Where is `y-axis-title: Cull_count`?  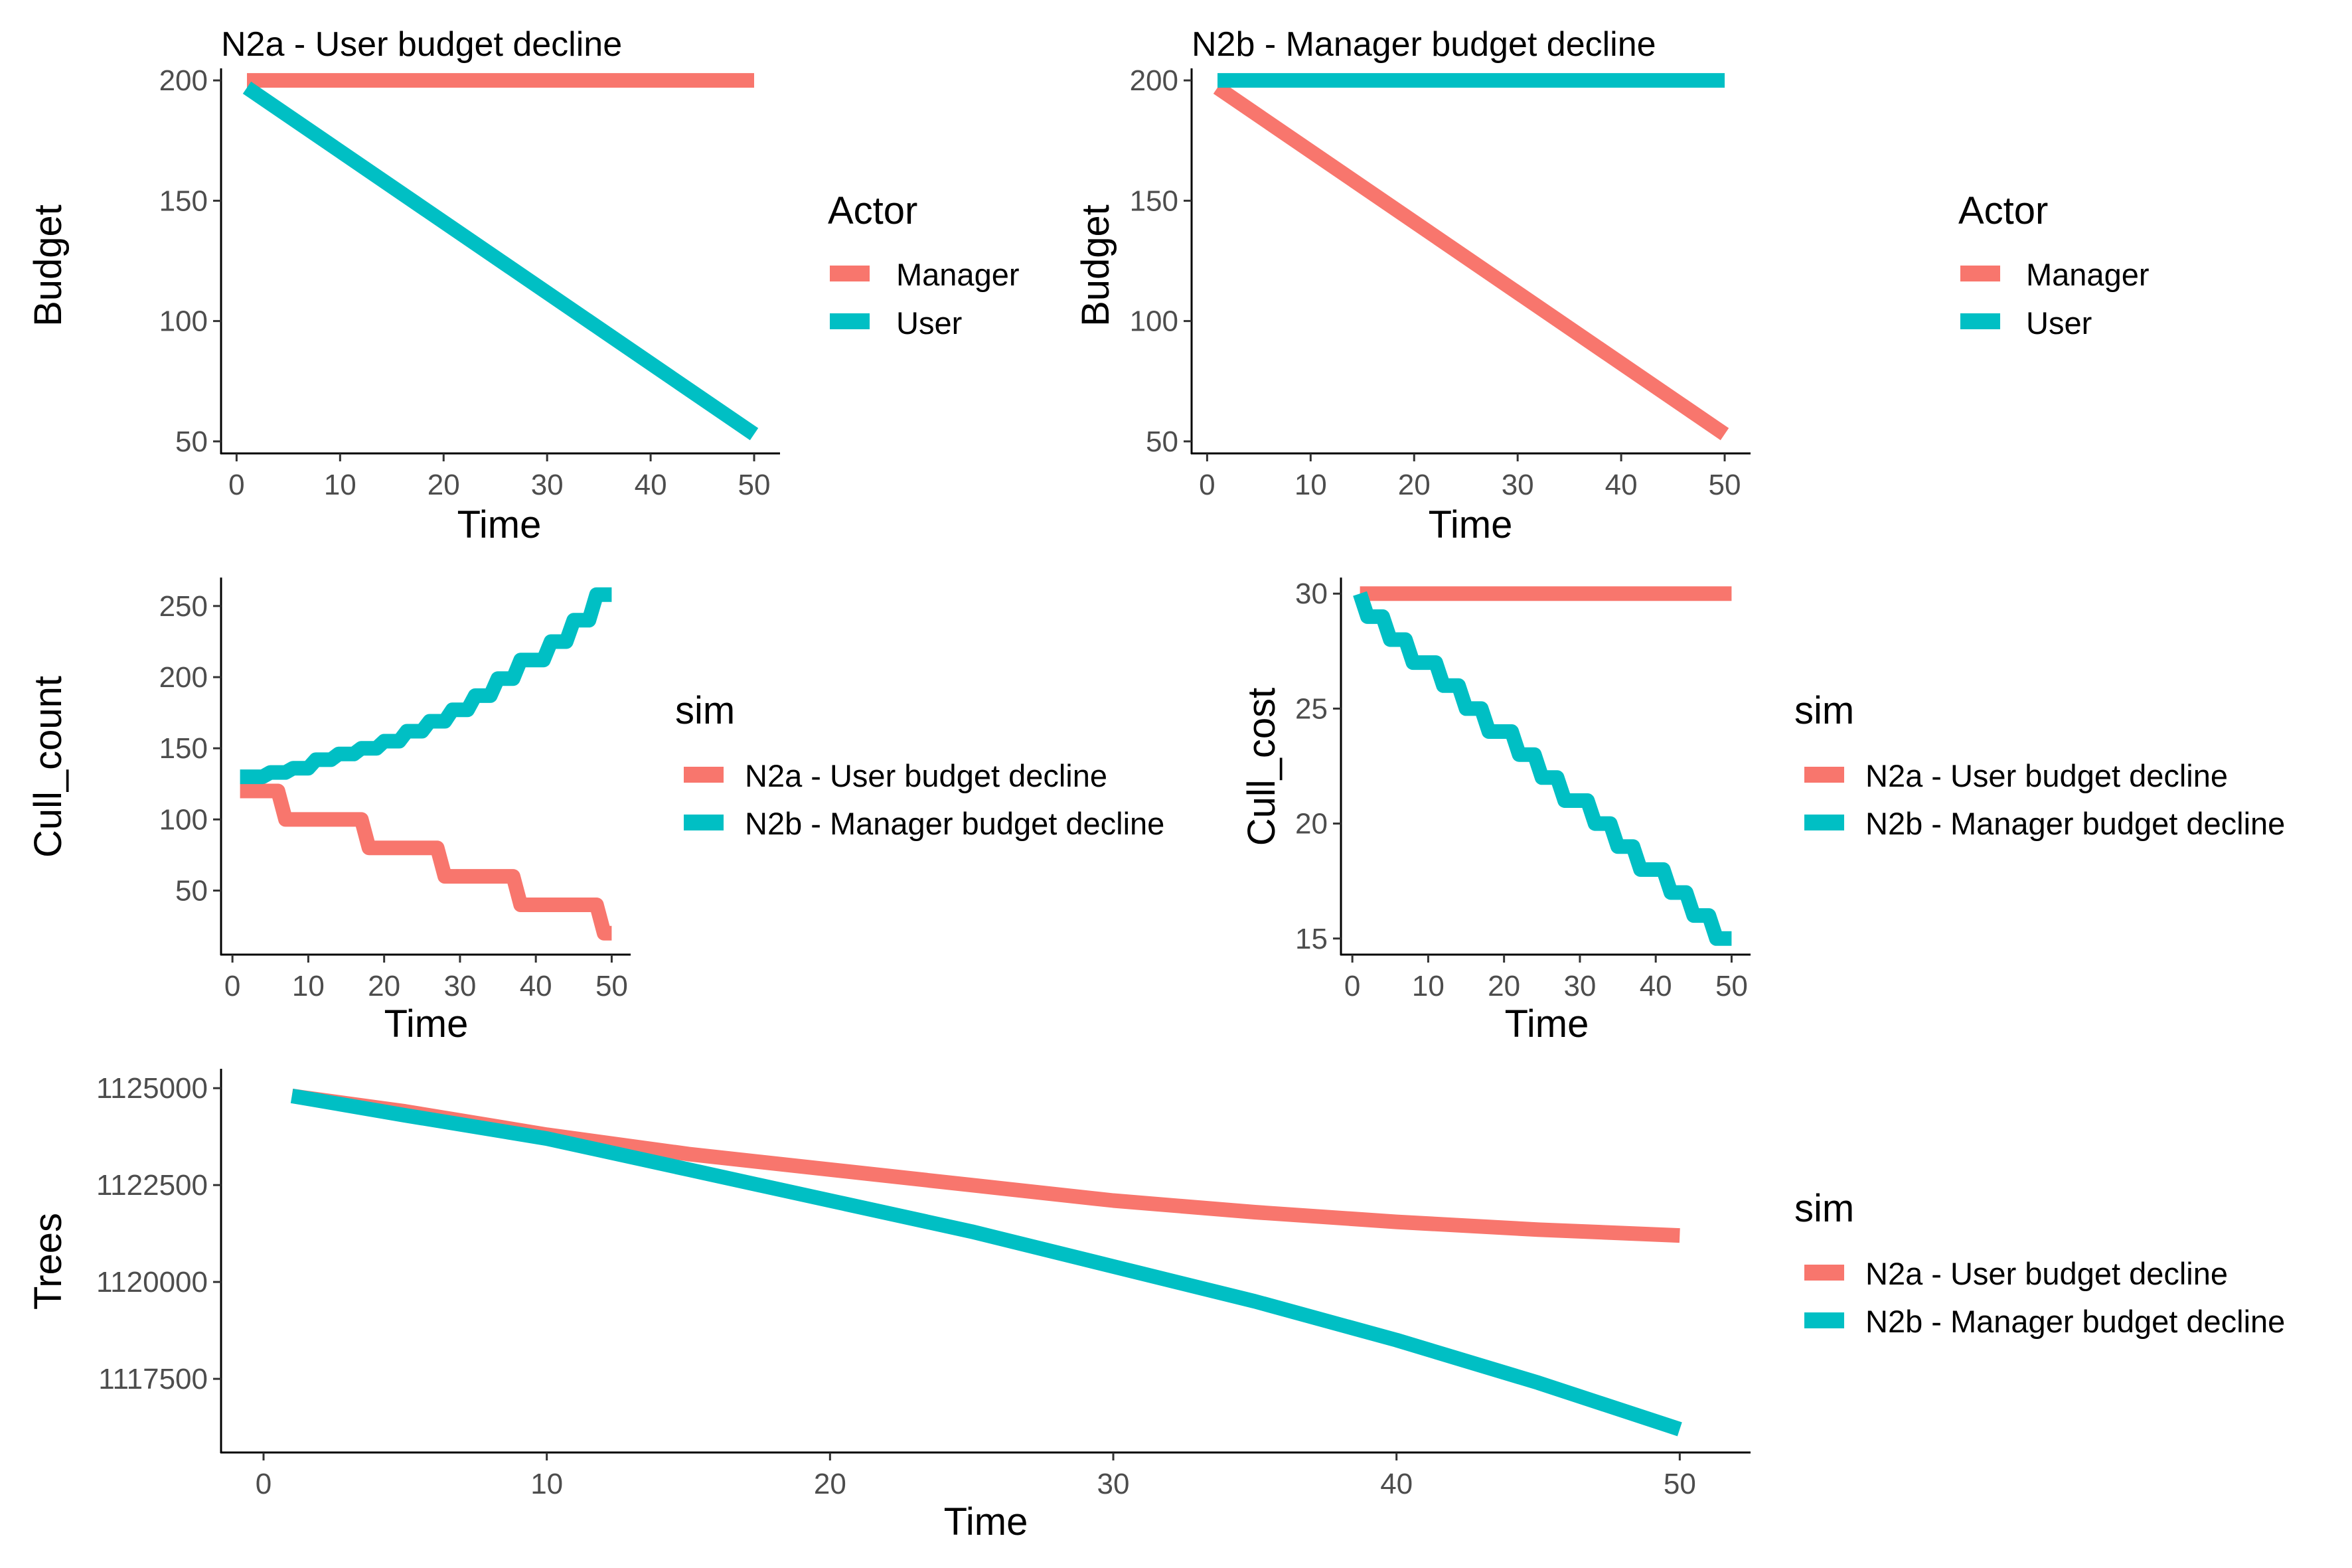 y-axis-title: Cull_count is located at coordinates (49, 767).